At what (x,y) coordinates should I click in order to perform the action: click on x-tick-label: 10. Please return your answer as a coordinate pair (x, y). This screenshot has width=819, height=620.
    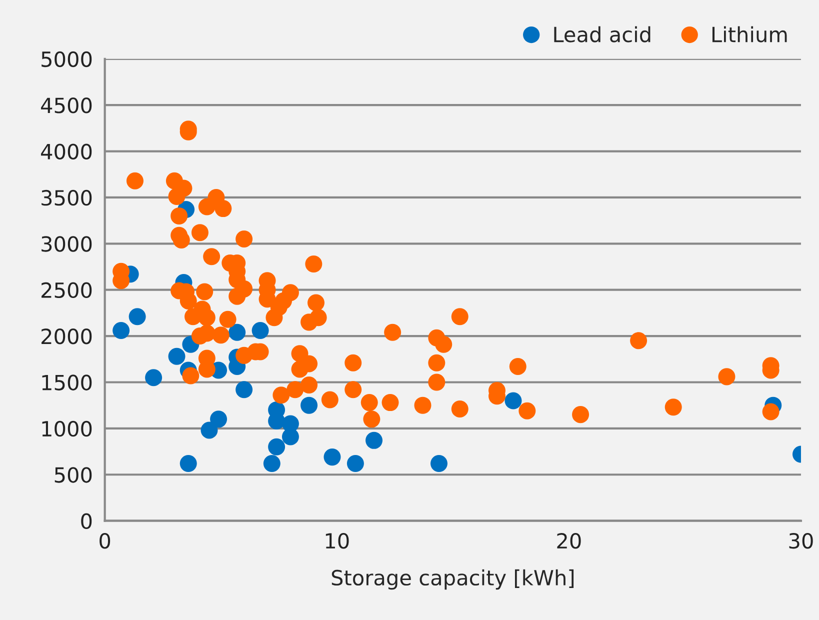
    Looking at the image, I should click on (337, 540).